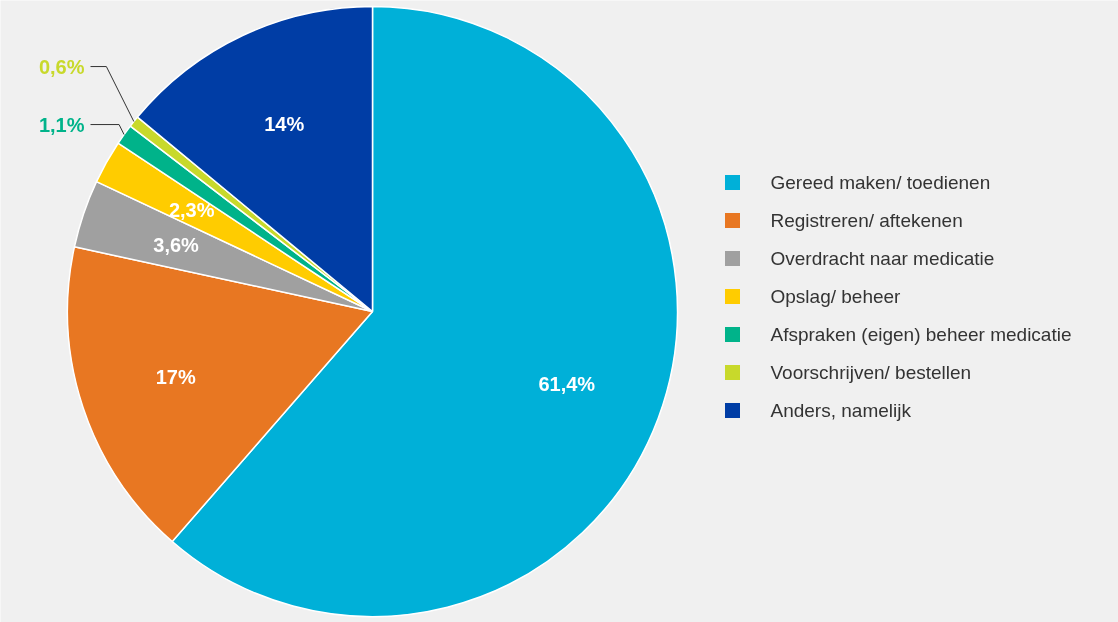 This screenshot has height=622, width=1118. I want to click on data-label: 3,6%, so click(176, 244).